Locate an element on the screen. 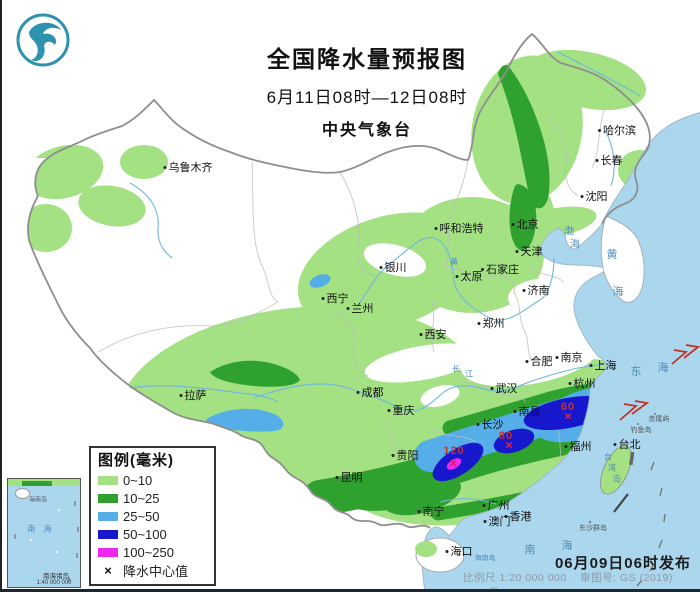 The width and height of the screenshot is (700, 592). city-label: 北京 is located at coordinates (525, 224).